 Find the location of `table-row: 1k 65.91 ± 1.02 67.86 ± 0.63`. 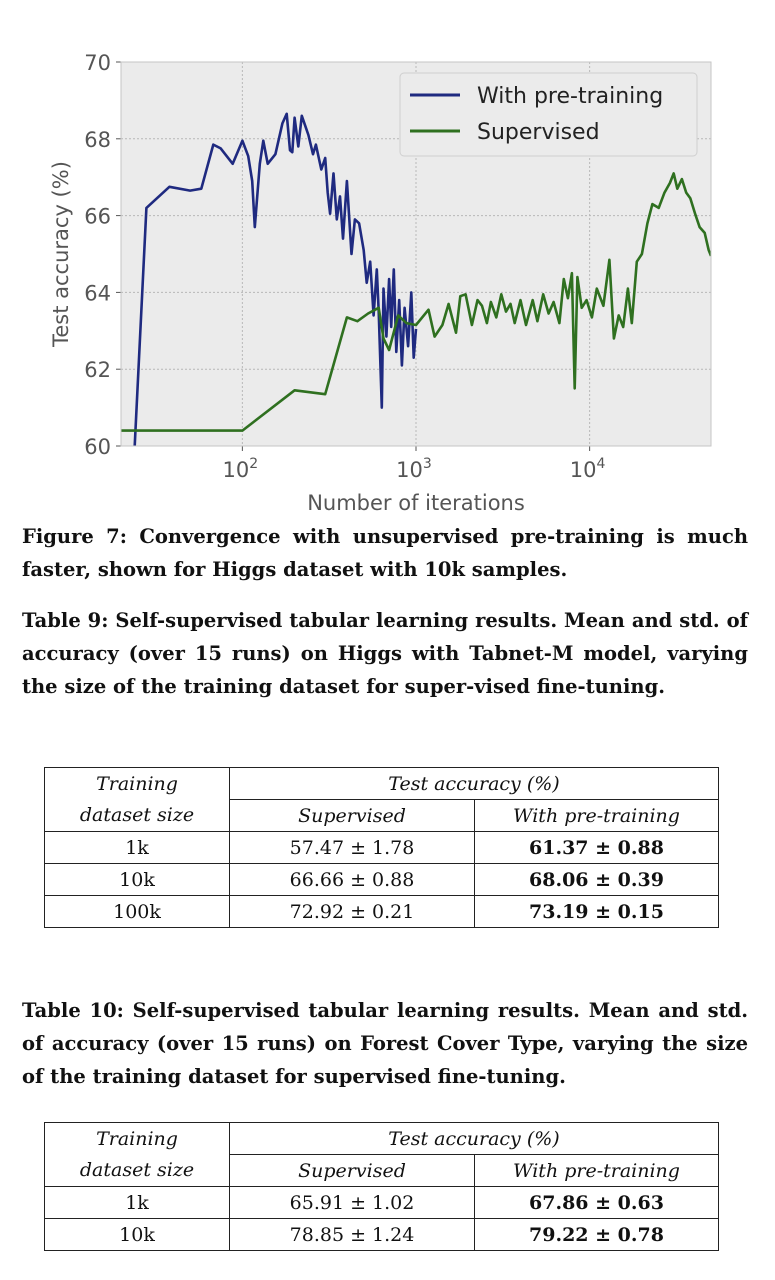

table-row: 1k 65.91 ± 1.02 67.86 ± 0.63 is located at coordinates (381, 1202).